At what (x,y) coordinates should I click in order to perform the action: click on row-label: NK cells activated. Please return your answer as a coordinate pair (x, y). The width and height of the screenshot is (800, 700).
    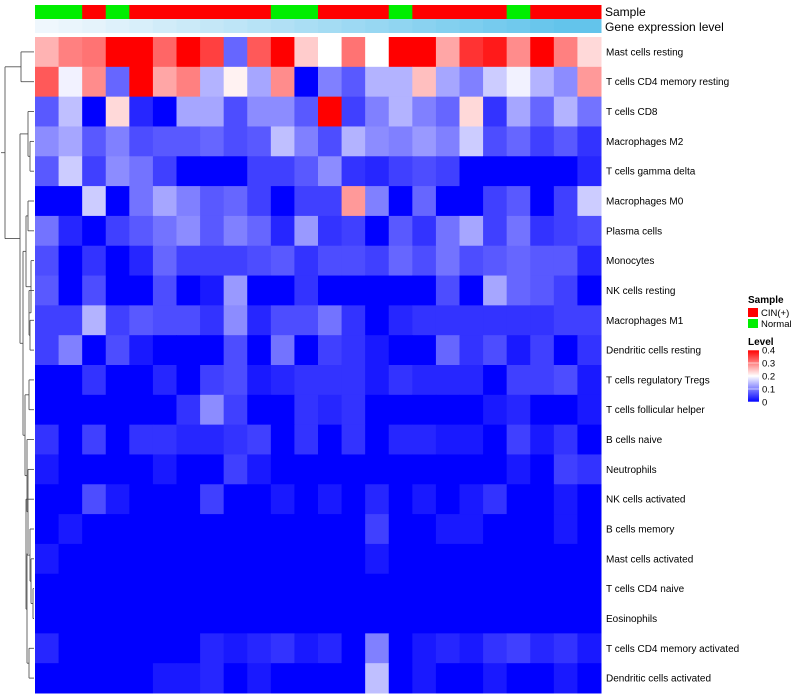
    Looking at the image, I should click on (645, 500).